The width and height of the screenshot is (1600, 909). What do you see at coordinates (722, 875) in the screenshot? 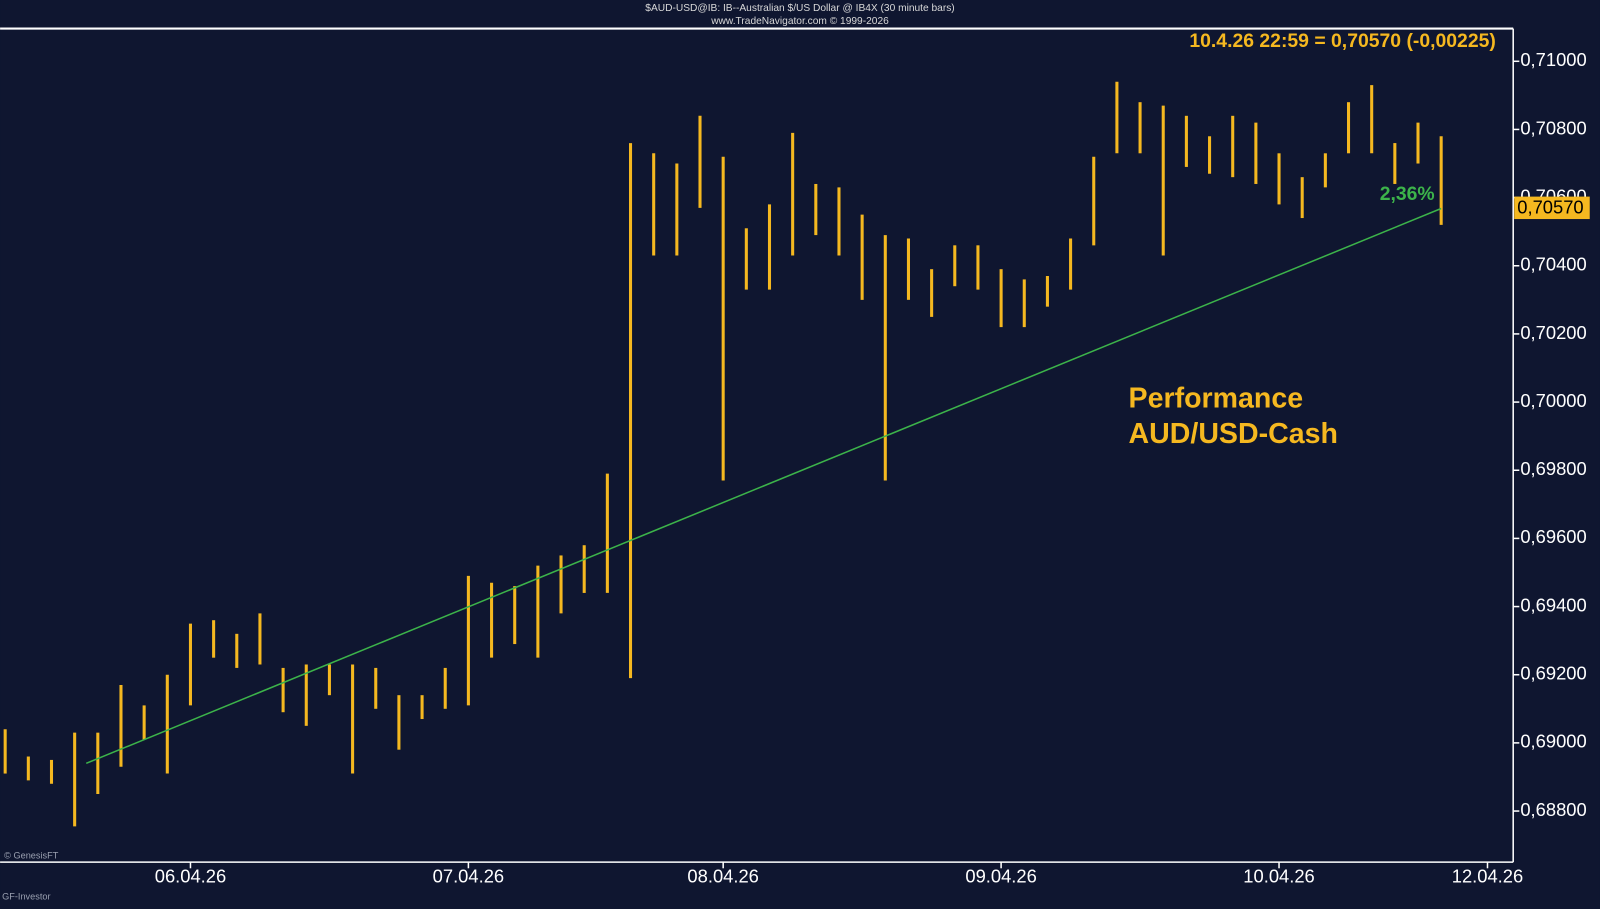
I see `x-tick-label: 08.04.26` at bounding box center [722, 875].